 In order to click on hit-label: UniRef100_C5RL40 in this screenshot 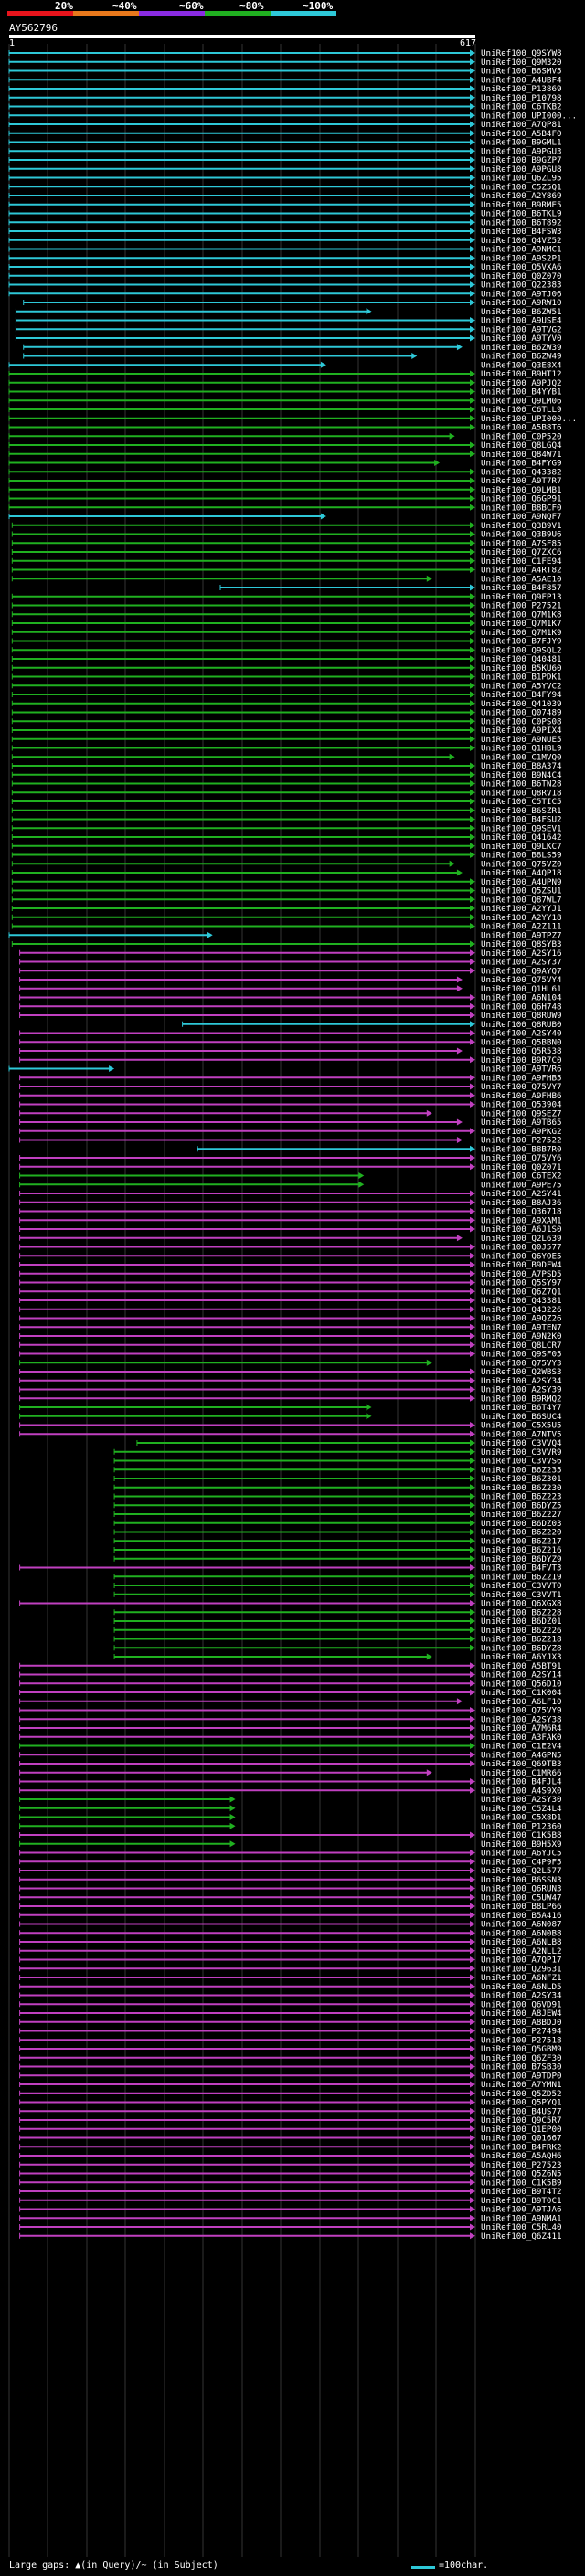, I will do `click(521, 2227)`.